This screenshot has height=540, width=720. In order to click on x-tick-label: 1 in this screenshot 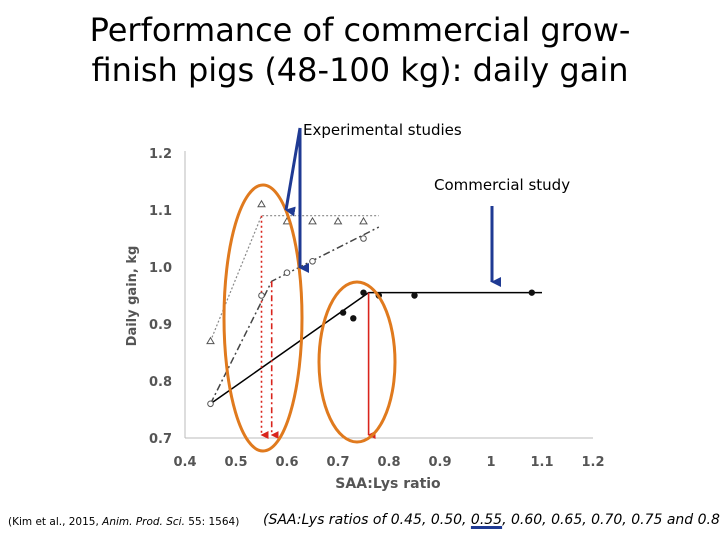, I will do `click(490, 462)`.